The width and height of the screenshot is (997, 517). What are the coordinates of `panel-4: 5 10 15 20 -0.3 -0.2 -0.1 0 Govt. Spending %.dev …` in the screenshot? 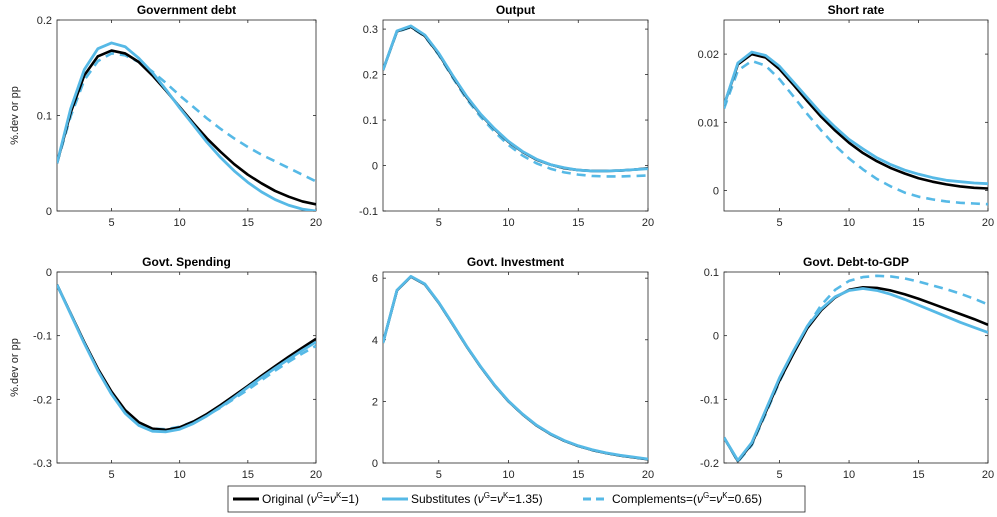 It's located at (165, 368).